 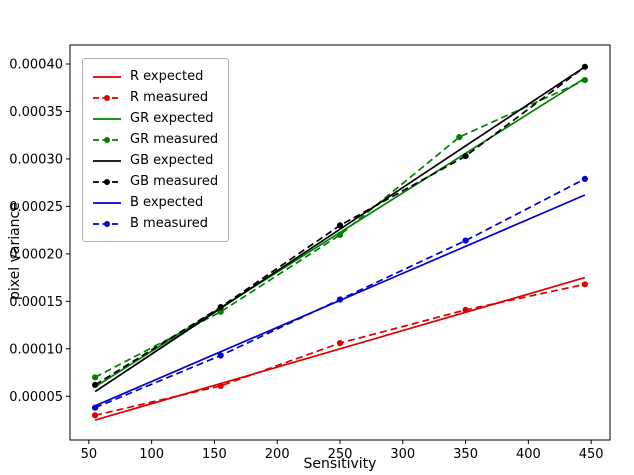 I want to click on legend-label: GB measured, so click(x=174, y=181).